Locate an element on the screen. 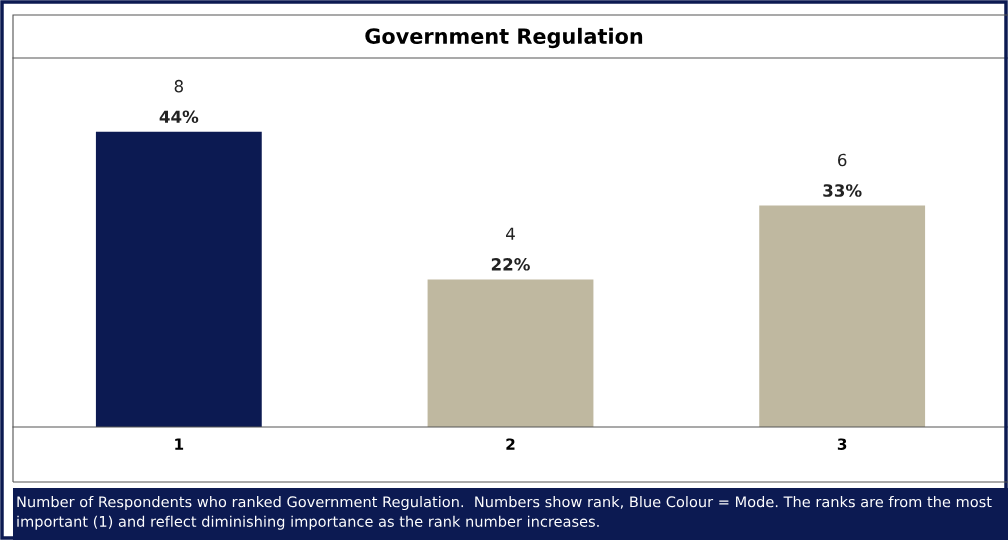 The image size is (1008, 540). x-tick-label: 3 is located at coordinates (842, 444).